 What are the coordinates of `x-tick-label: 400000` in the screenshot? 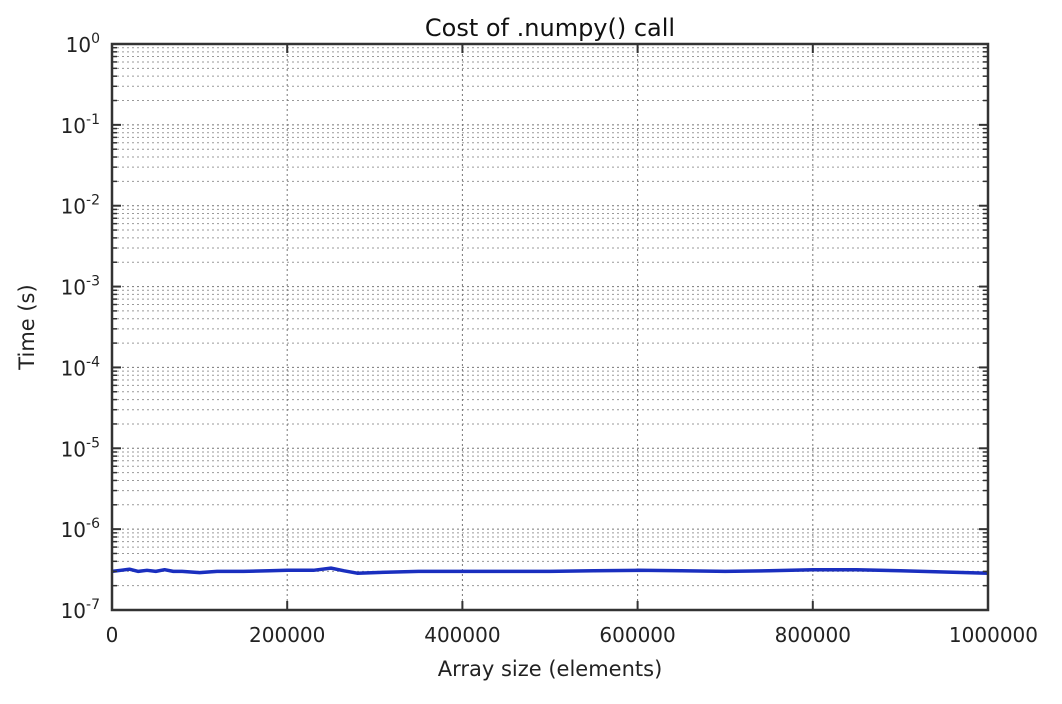 It's located at (462, 635).